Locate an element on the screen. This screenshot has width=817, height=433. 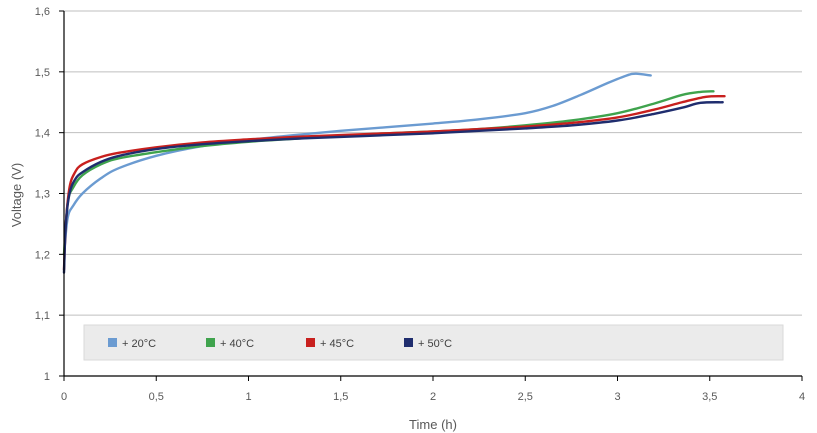
y-tick-label: 1,1 is located at coordinates (42, 316).